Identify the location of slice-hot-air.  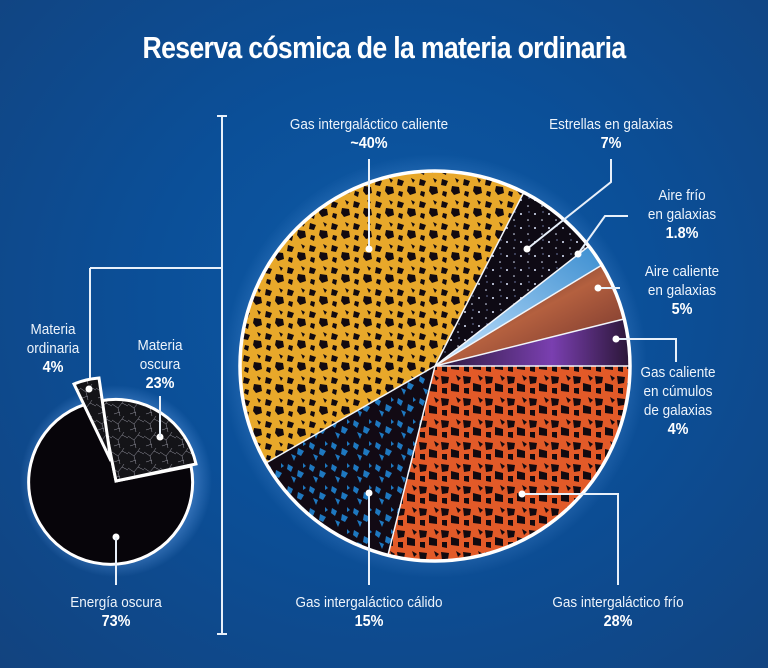
(529, 315).